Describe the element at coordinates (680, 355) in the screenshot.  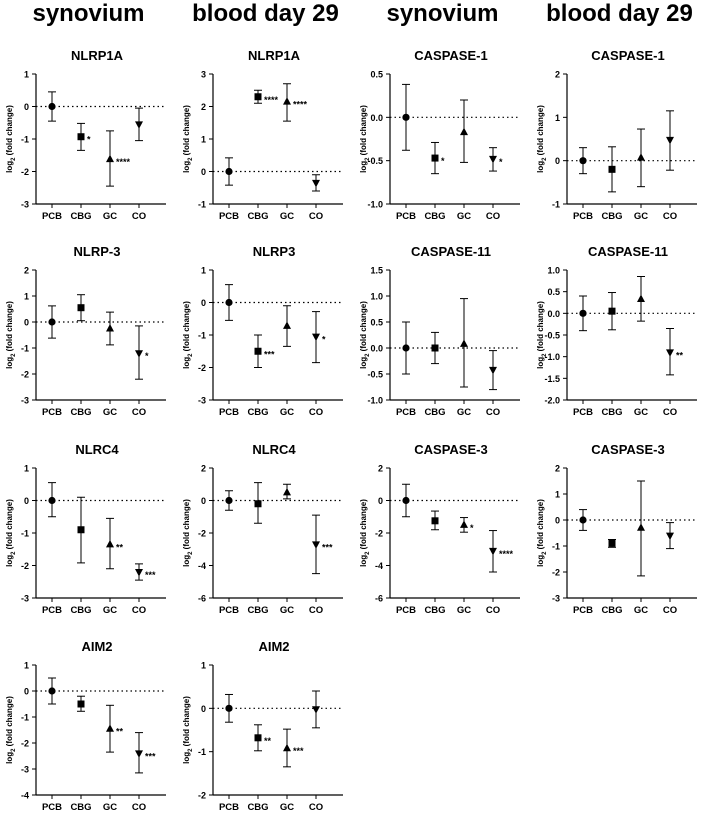
I see `significance-label: **` at that location.